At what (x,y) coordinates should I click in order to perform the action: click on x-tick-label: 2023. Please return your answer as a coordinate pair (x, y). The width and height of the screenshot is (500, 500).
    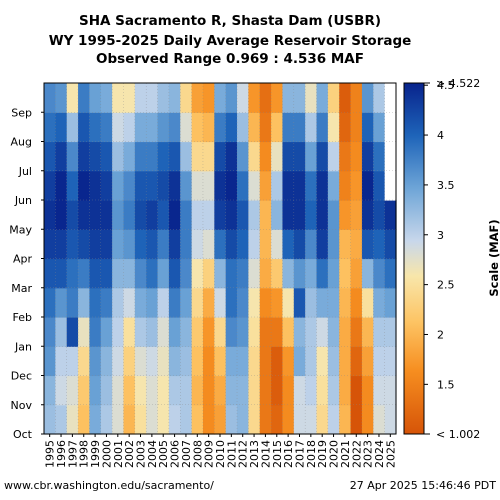
    Looking at the image, I should click on (368, 454).